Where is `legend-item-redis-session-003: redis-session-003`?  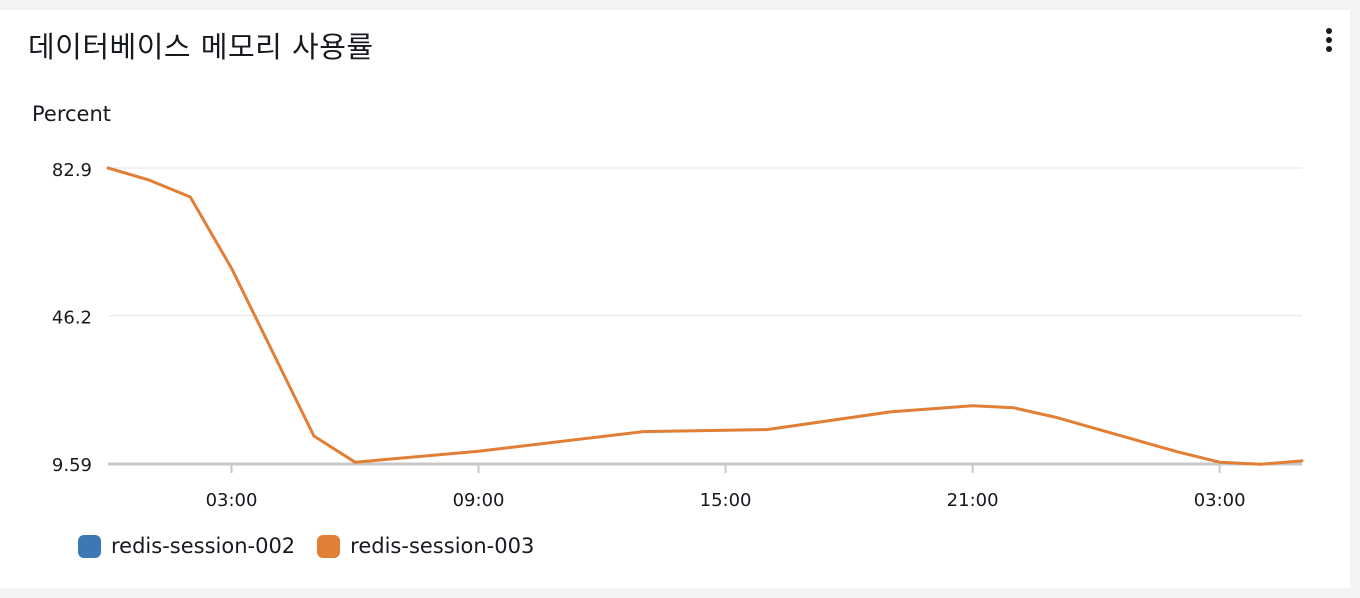 legend-item-redis-session-003: redis-session-003 is located at coordinates (425, 546).